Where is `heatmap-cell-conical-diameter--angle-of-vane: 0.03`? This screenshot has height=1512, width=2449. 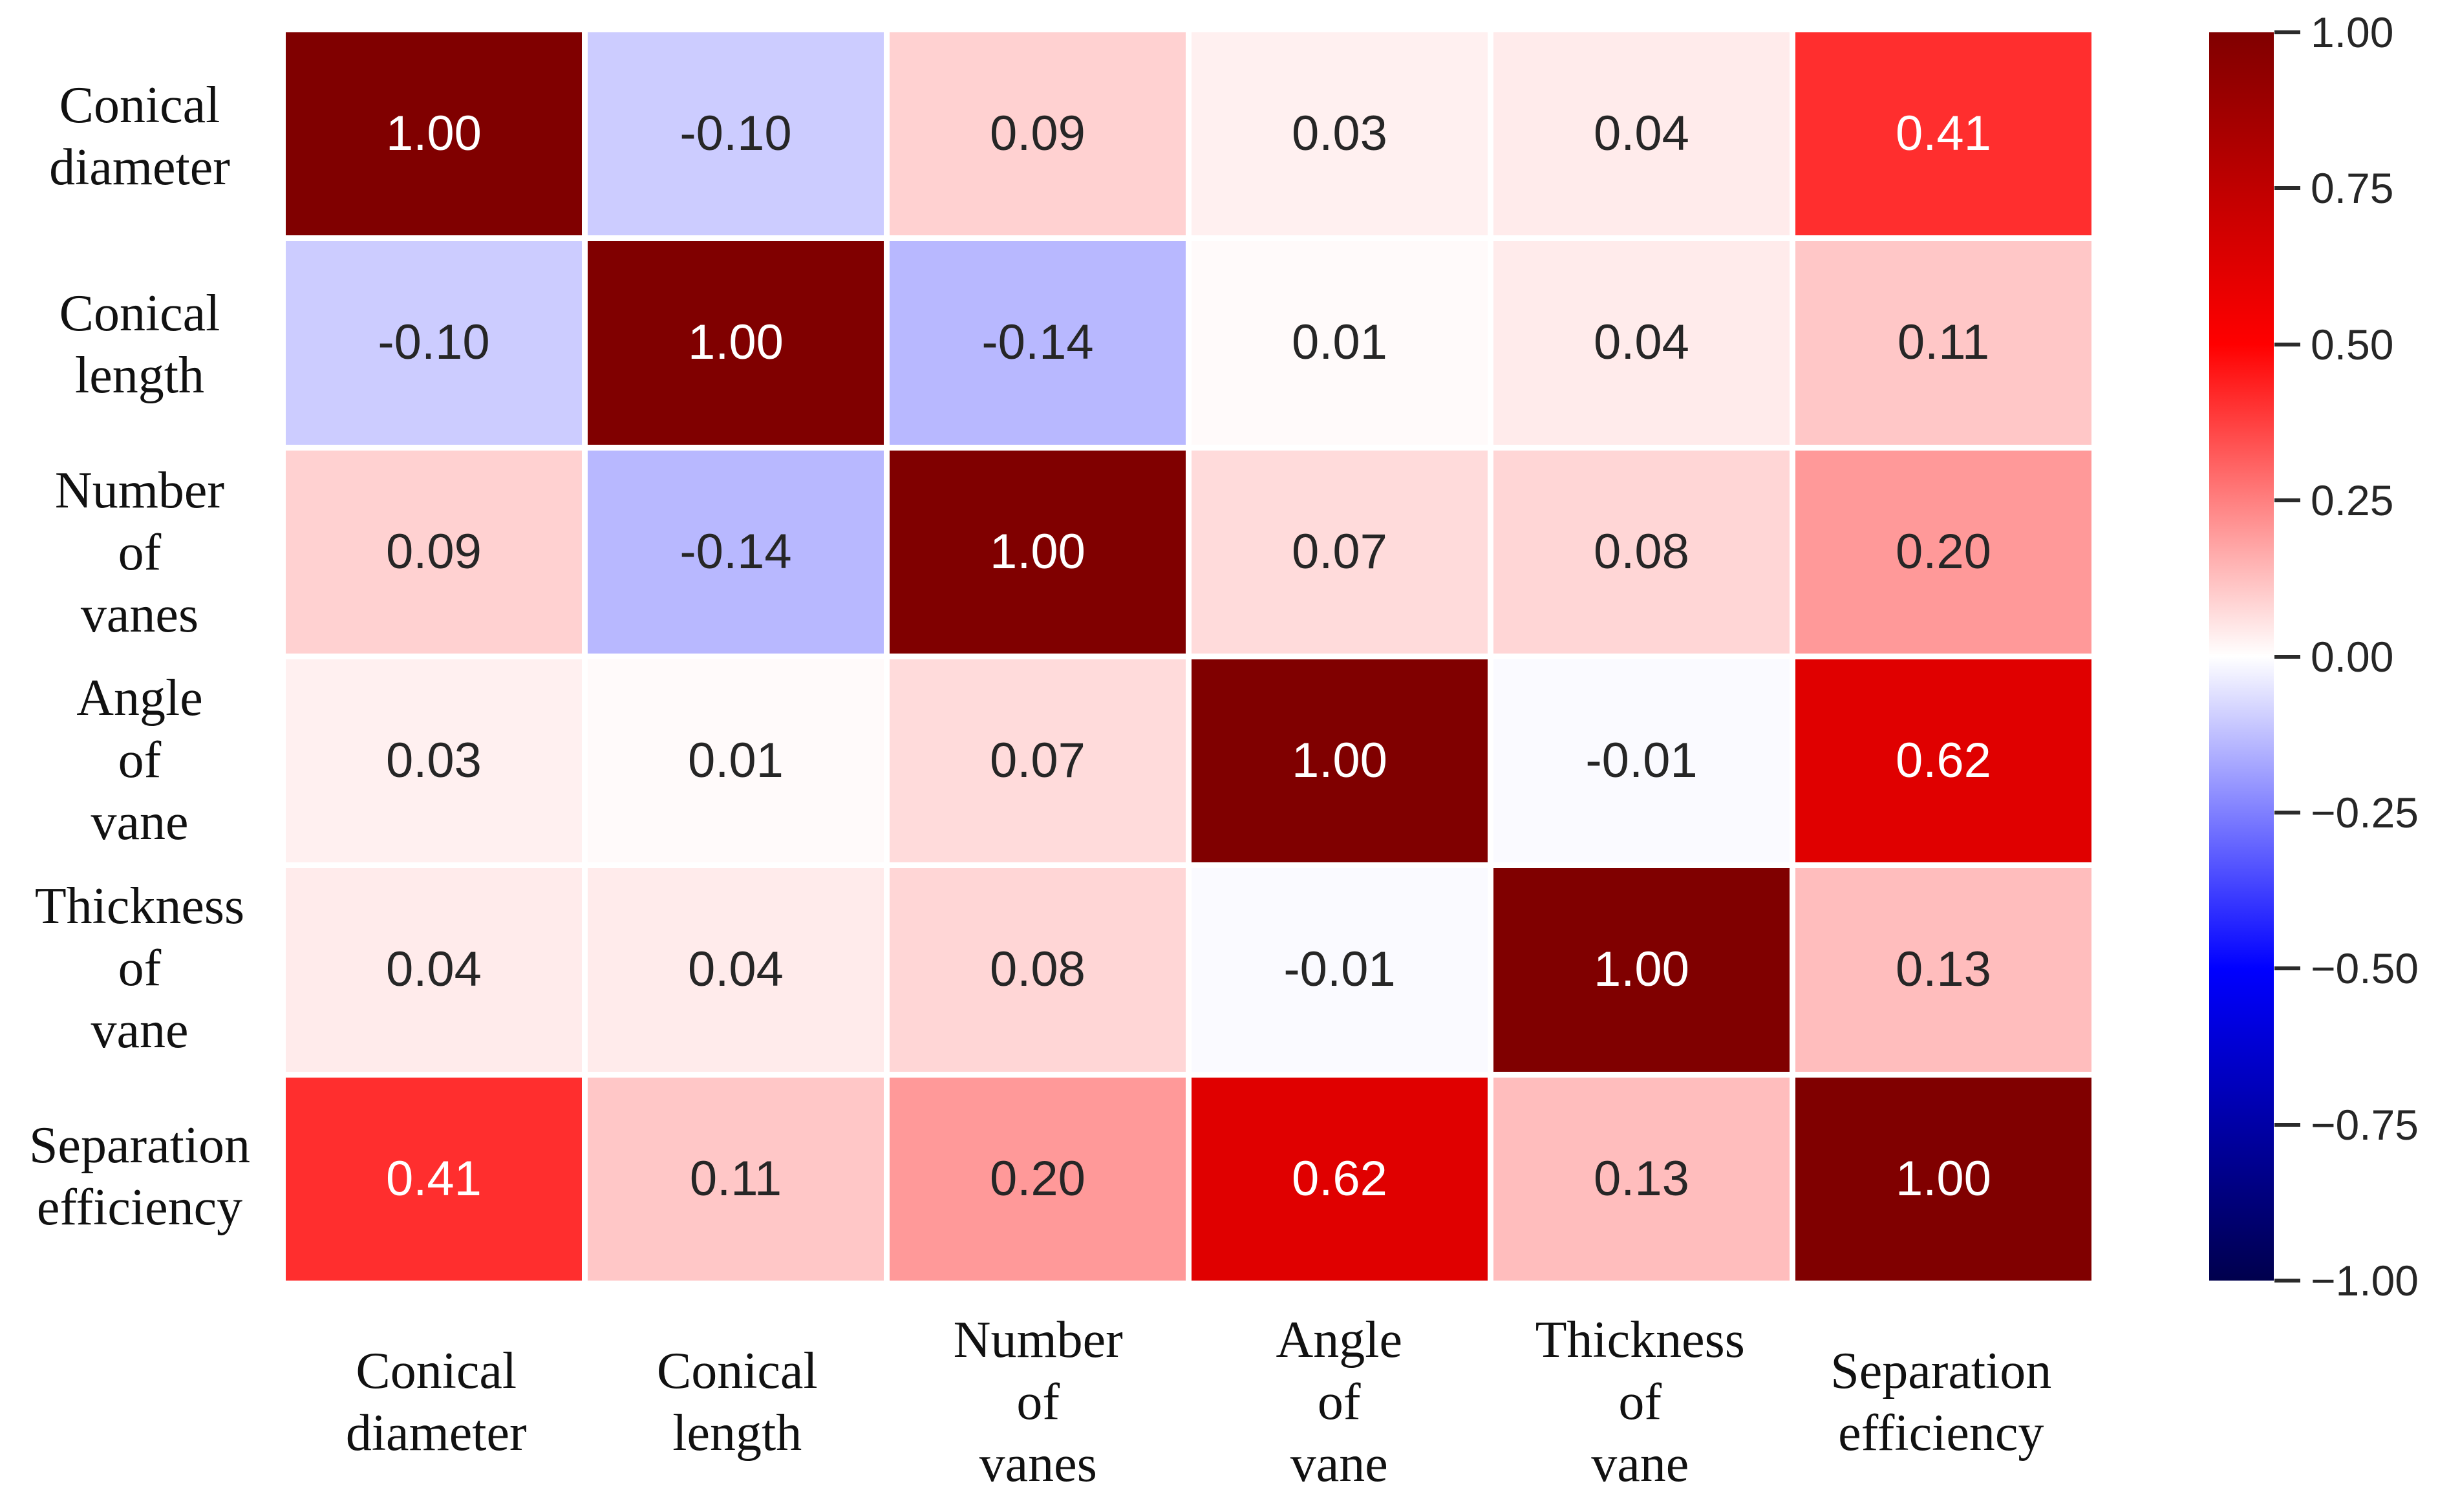
heatmap-cell-conical-diameter--angle-of-vane: 0.03 is located at coordinates (1340, 134).